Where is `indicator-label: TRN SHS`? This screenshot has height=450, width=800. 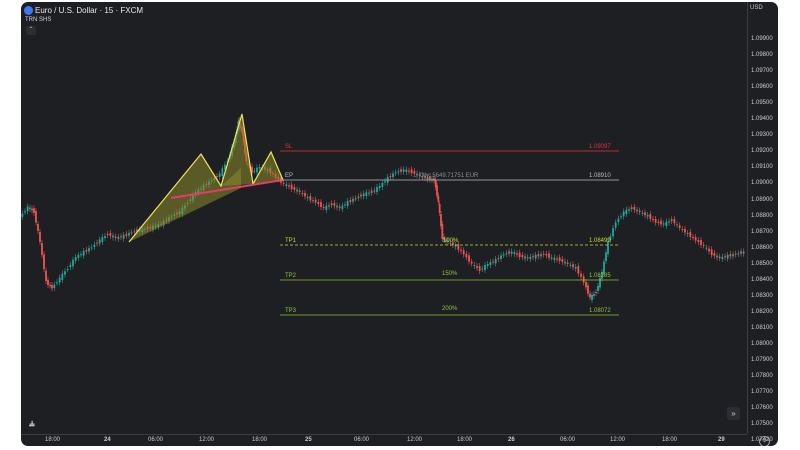 indicator-label: TRN SHS is located at coordinates (38, 20).